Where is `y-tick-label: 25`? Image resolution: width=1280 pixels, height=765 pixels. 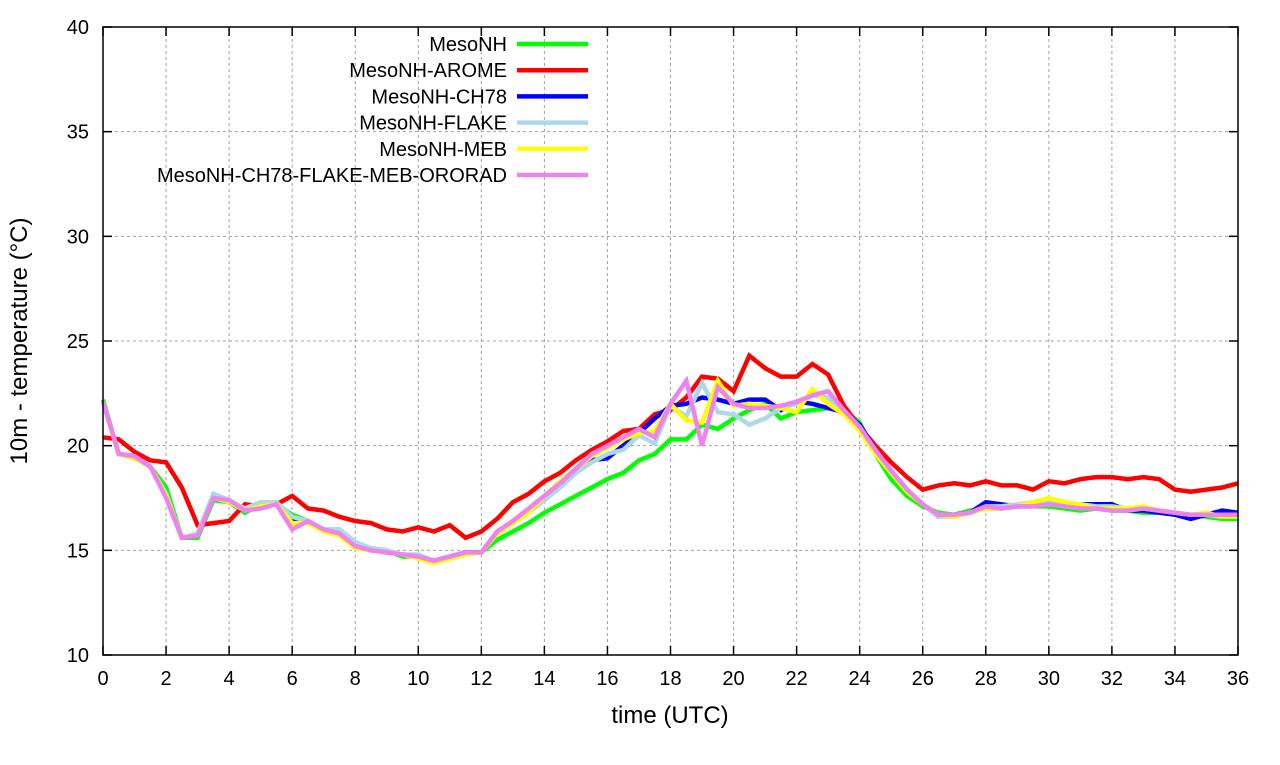 y-tick-label: 25 is located at coordinates (78, 342).